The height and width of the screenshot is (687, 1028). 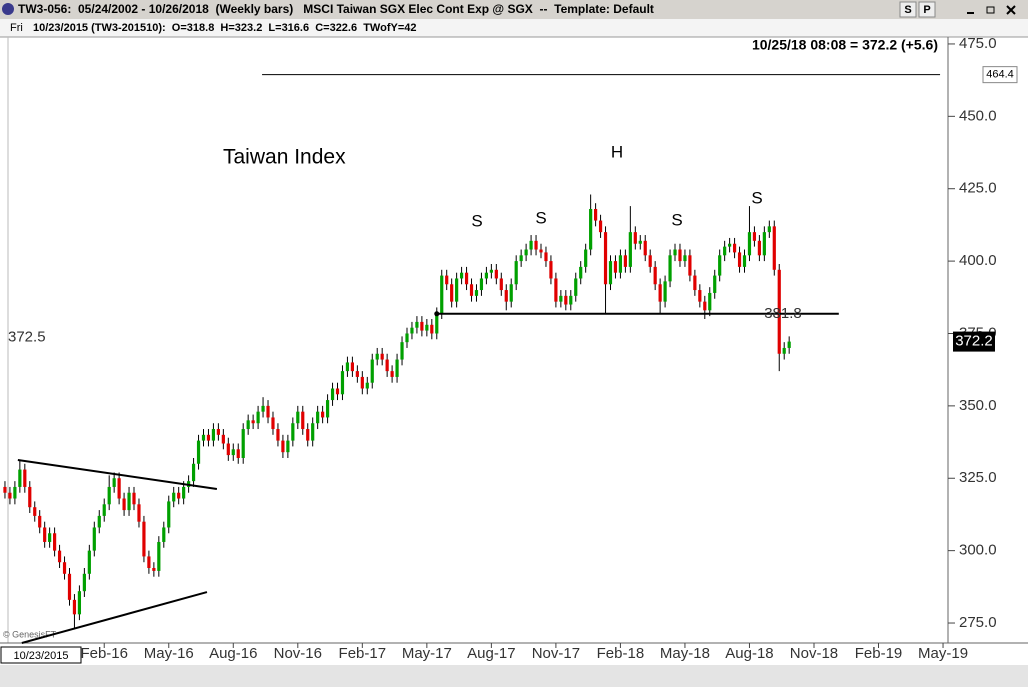 What do you see at coordinates (783, 313) in the screenshot?
I see `level-label: 381.8` at bounding box center [783, 313].